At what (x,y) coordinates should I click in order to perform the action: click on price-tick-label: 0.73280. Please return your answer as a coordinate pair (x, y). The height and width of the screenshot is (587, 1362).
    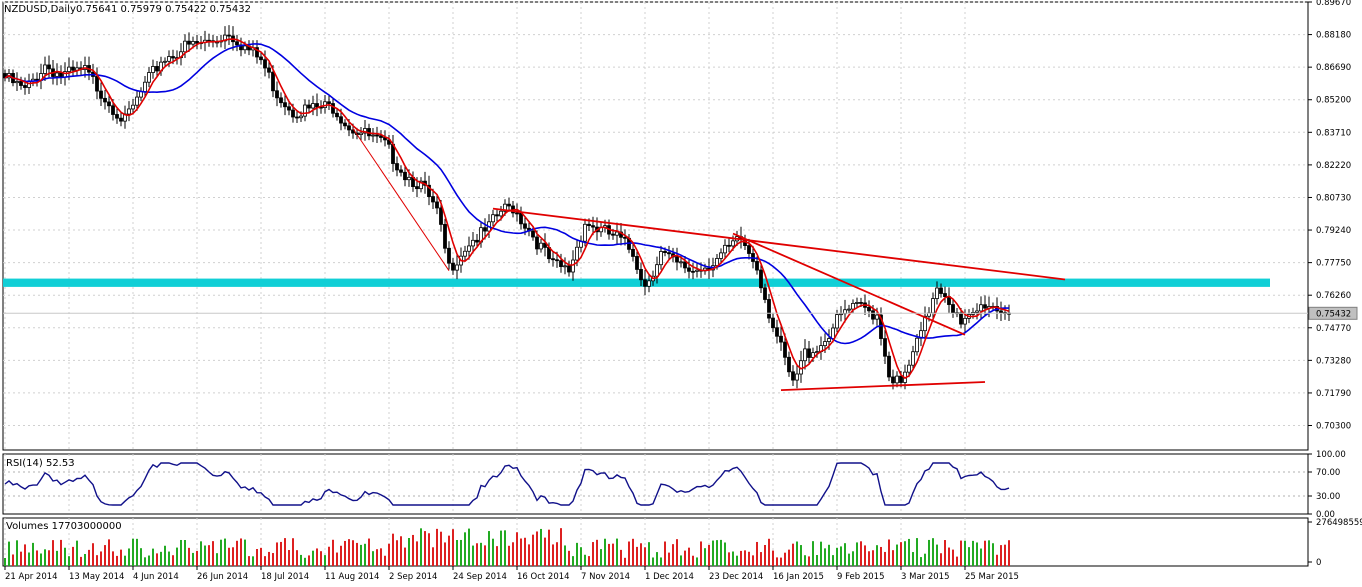
    Looking at the image, I should click on (1333, 361).